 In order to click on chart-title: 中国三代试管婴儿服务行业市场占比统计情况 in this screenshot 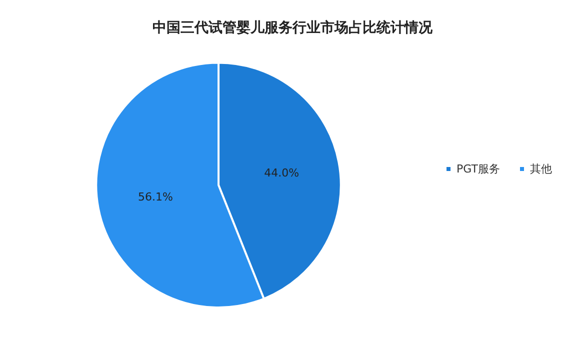, I will do `click(293, 27)`.